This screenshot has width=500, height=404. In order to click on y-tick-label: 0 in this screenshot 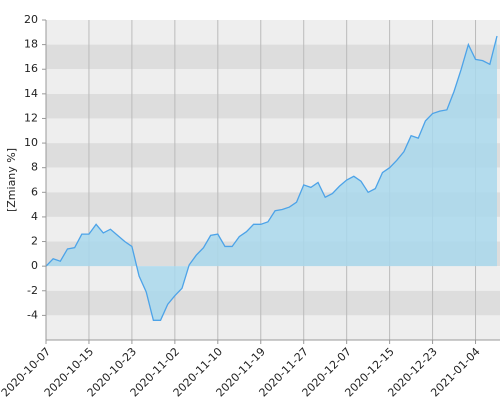, I will do `click(34, 265)`.